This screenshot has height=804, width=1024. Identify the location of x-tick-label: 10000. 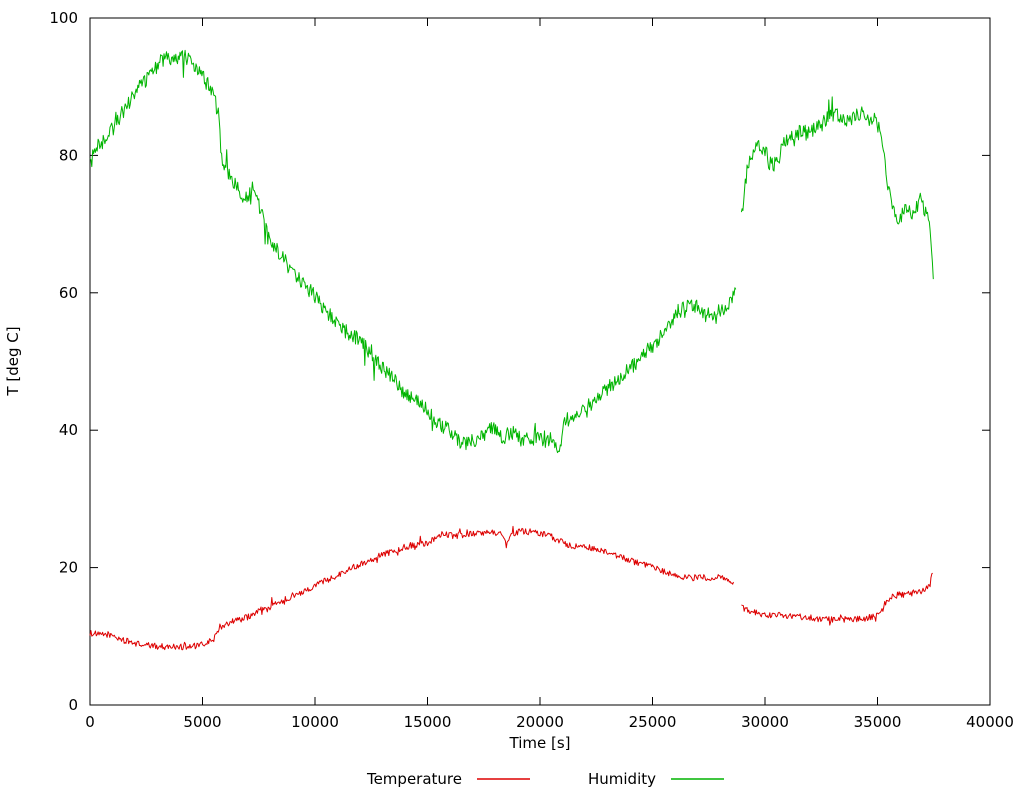
(315, 722).